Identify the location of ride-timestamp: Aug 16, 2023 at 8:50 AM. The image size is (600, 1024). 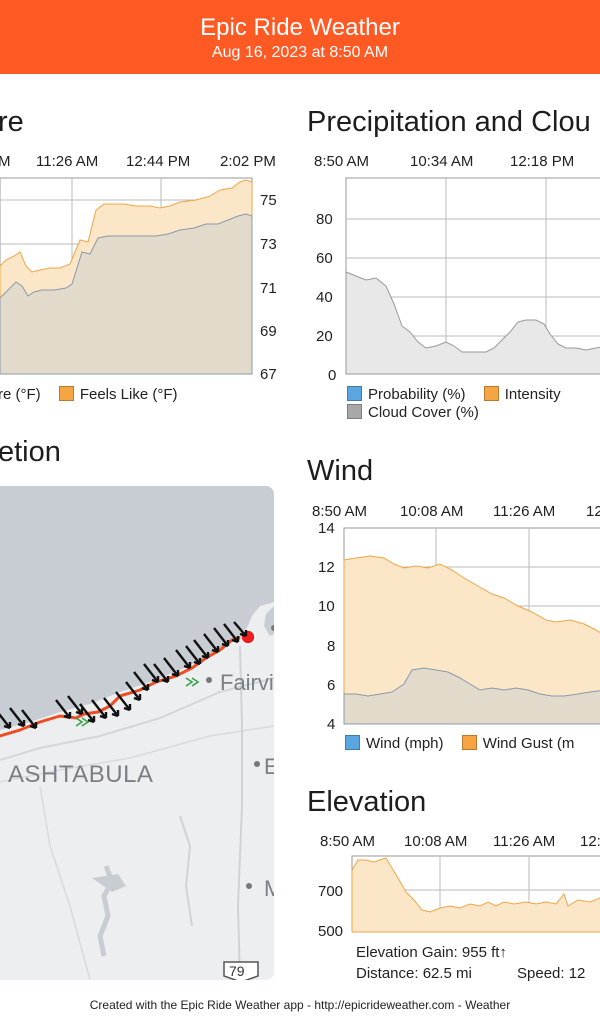
(300, 52).